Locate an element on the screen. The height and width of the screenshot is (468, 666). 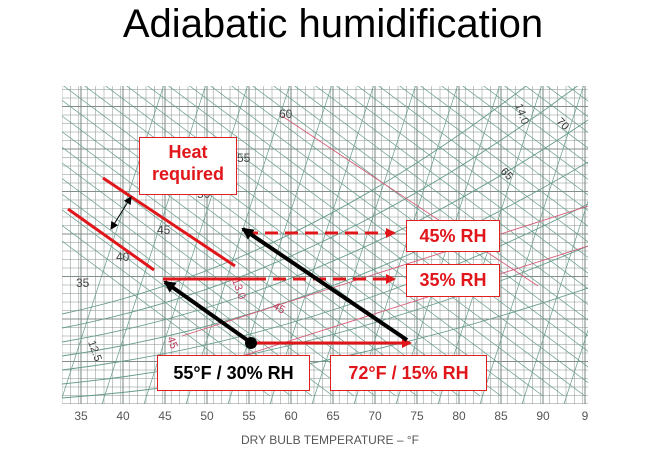
x-axis-label: DRY BULB TEMPERATURE – °F is located at coordinates (330, 440).